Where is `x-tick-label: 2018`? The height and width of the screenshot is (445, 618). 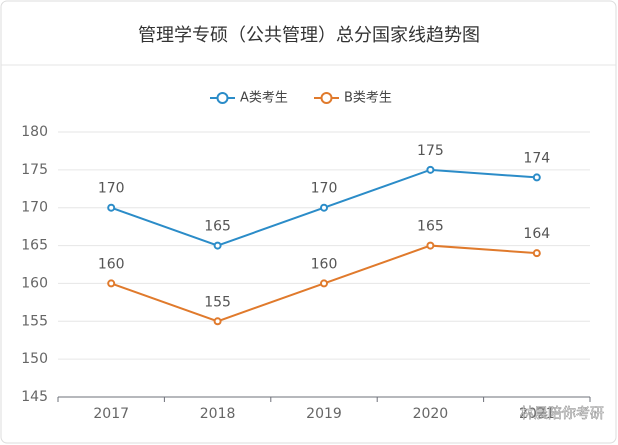
x-tick-label: 2018 is located at coordinates (218, 414).